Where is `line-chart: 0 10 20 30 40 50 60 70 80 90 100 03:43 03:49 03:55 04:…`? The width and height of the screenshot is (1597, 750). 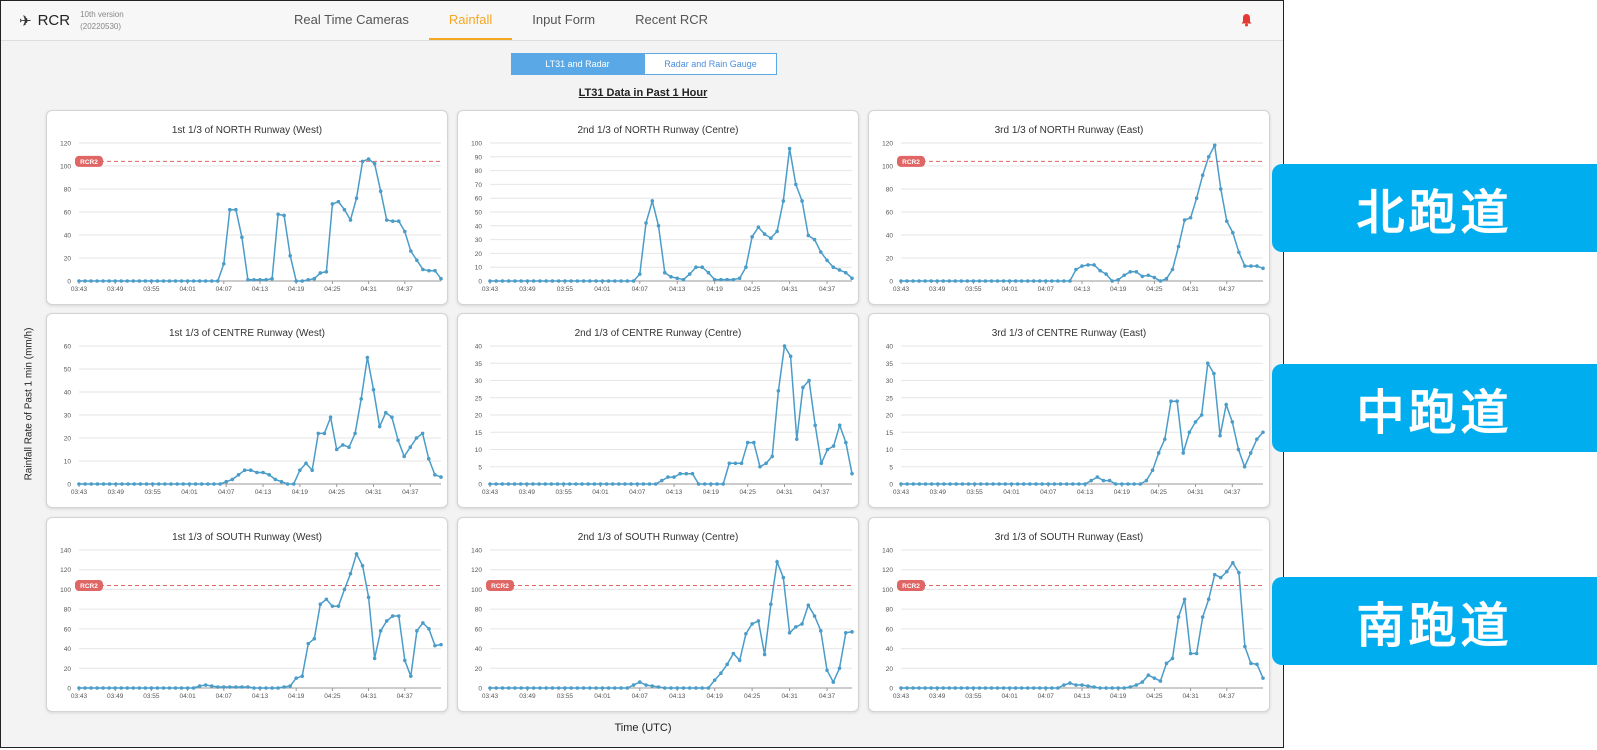
line-chart: 0 10 20 30 40 50 60 70 80 90 100 03:43 03:49 03:55 04:… is located at coordinates (662, 217).